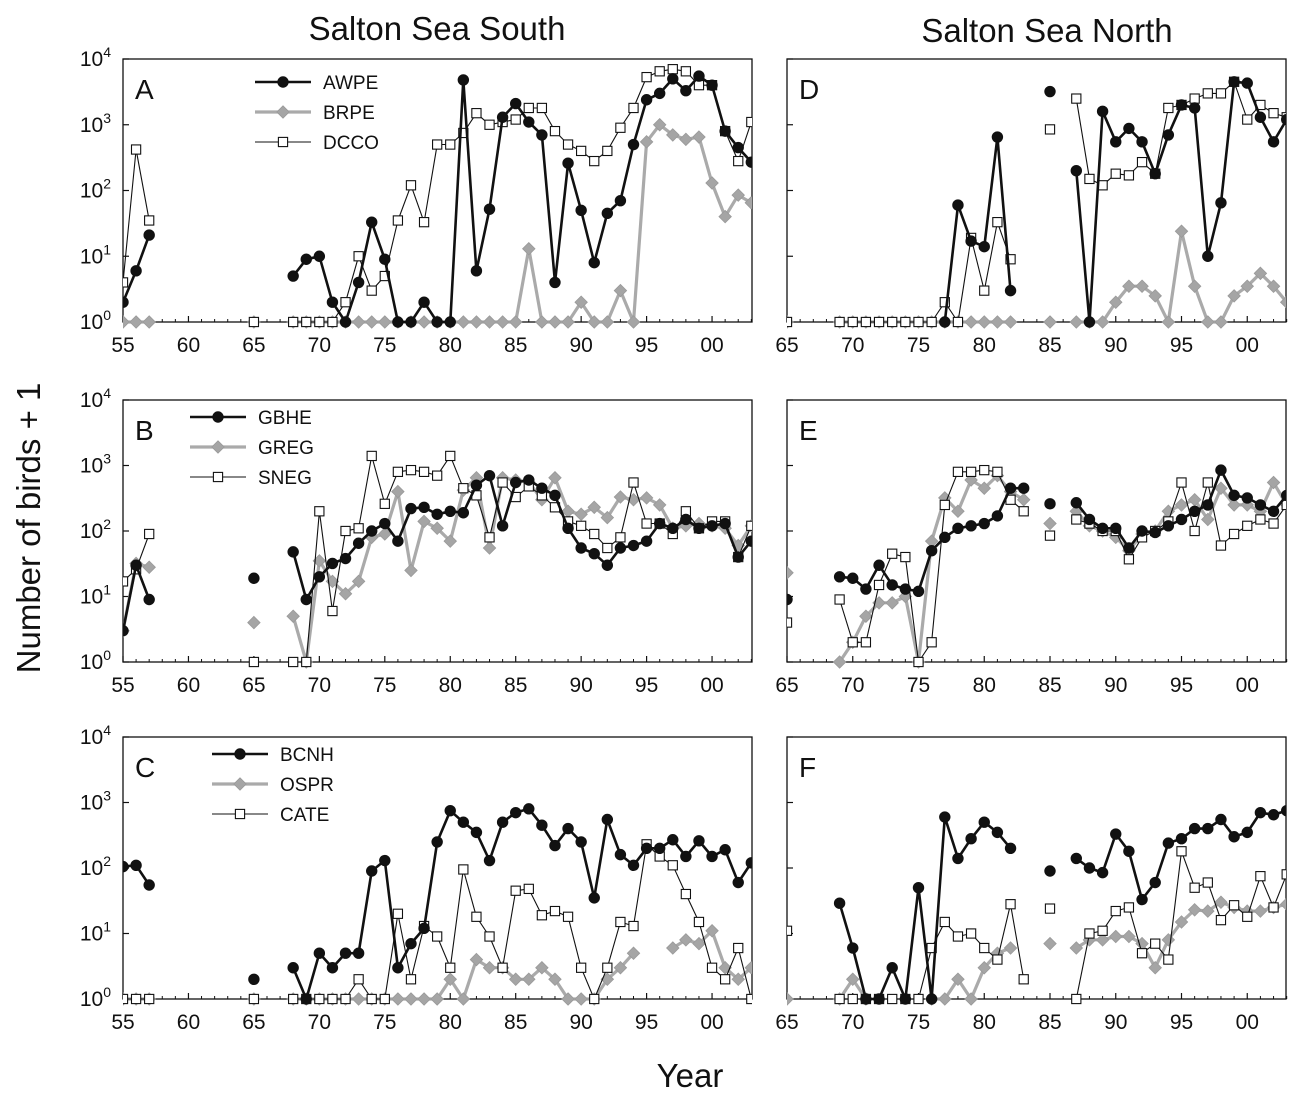  I want to click on x-tick-label: 65, so click(786, 685).